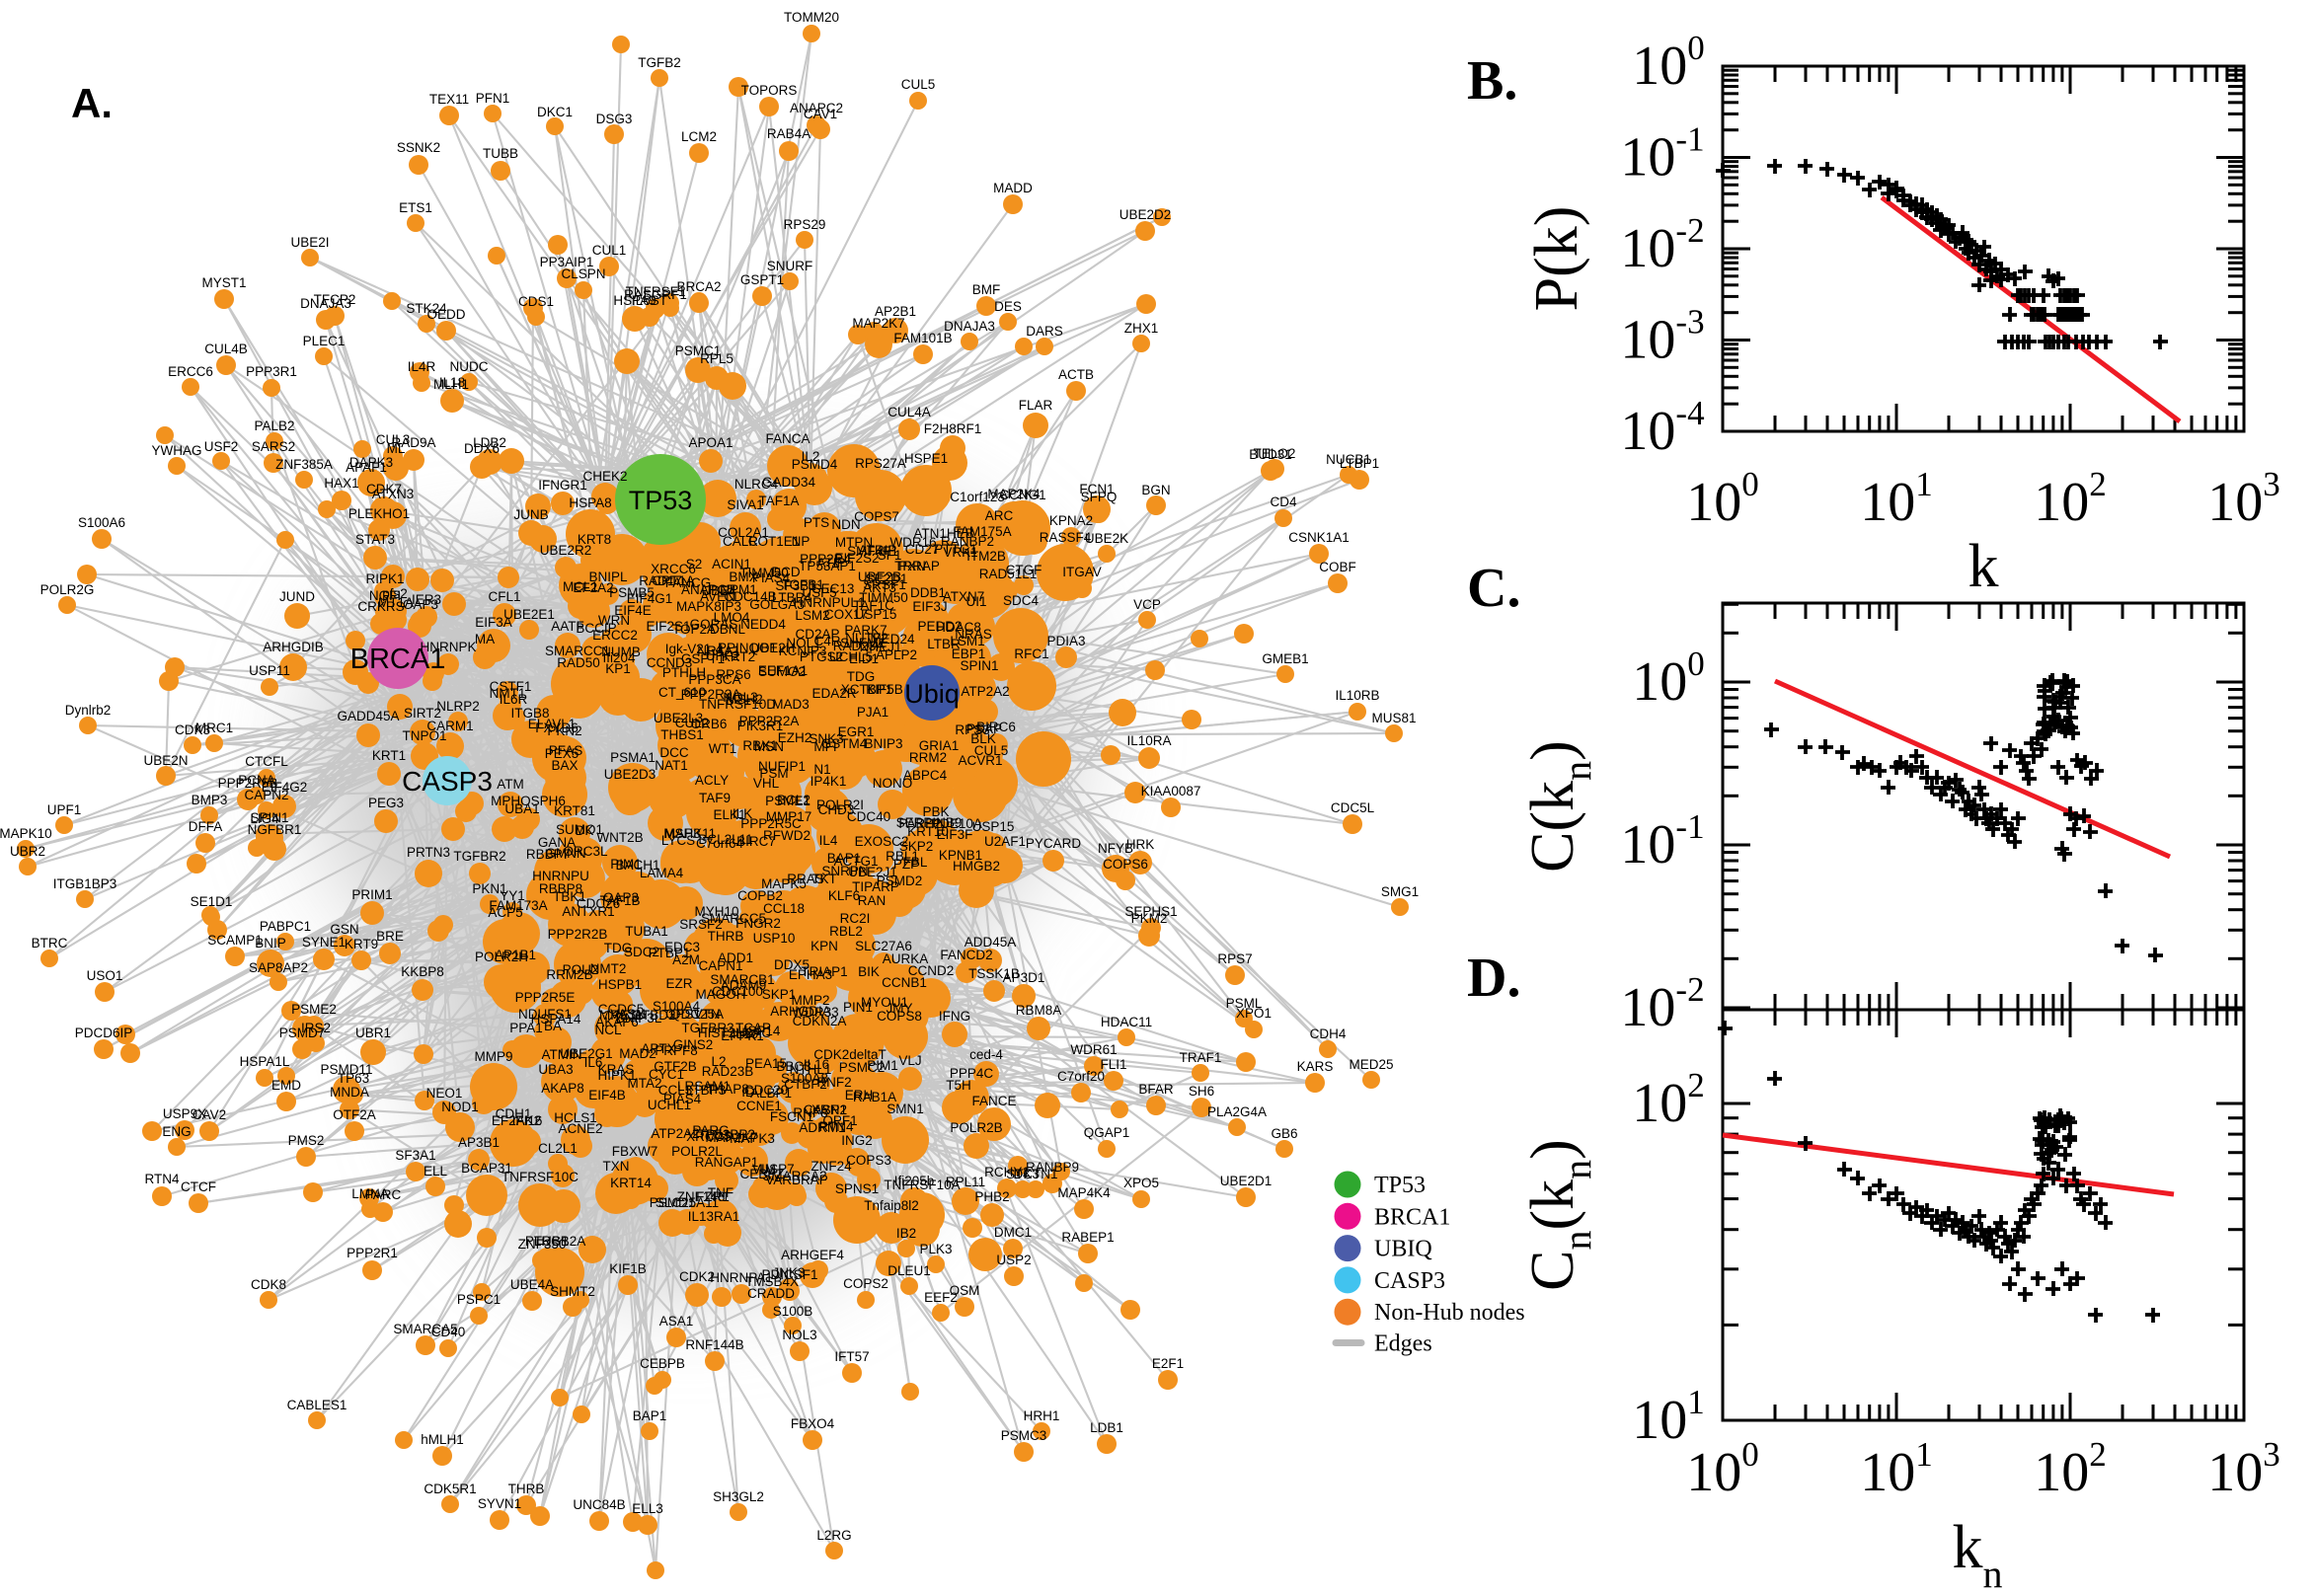 This screenshot has height=1596, width=2316. What do you see at coordinates (493, 1056) in the screenshot?
I see `svg-text: MMP9` at bounding box center [493, 1056].